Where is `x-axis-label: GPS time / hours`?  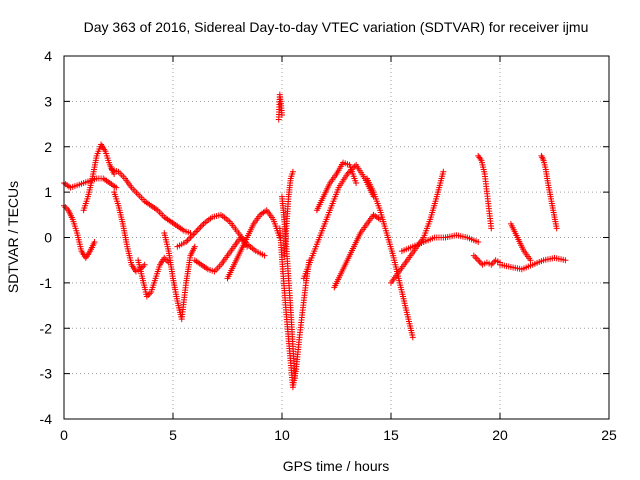 x-axis-label: GPS time / hours is located at coordinates (336, 466).